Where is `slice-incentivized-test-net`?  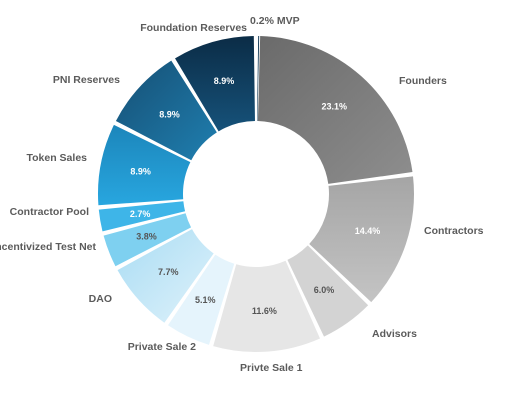 slice-incentivized-test-net is located at coordinates (147, 240).